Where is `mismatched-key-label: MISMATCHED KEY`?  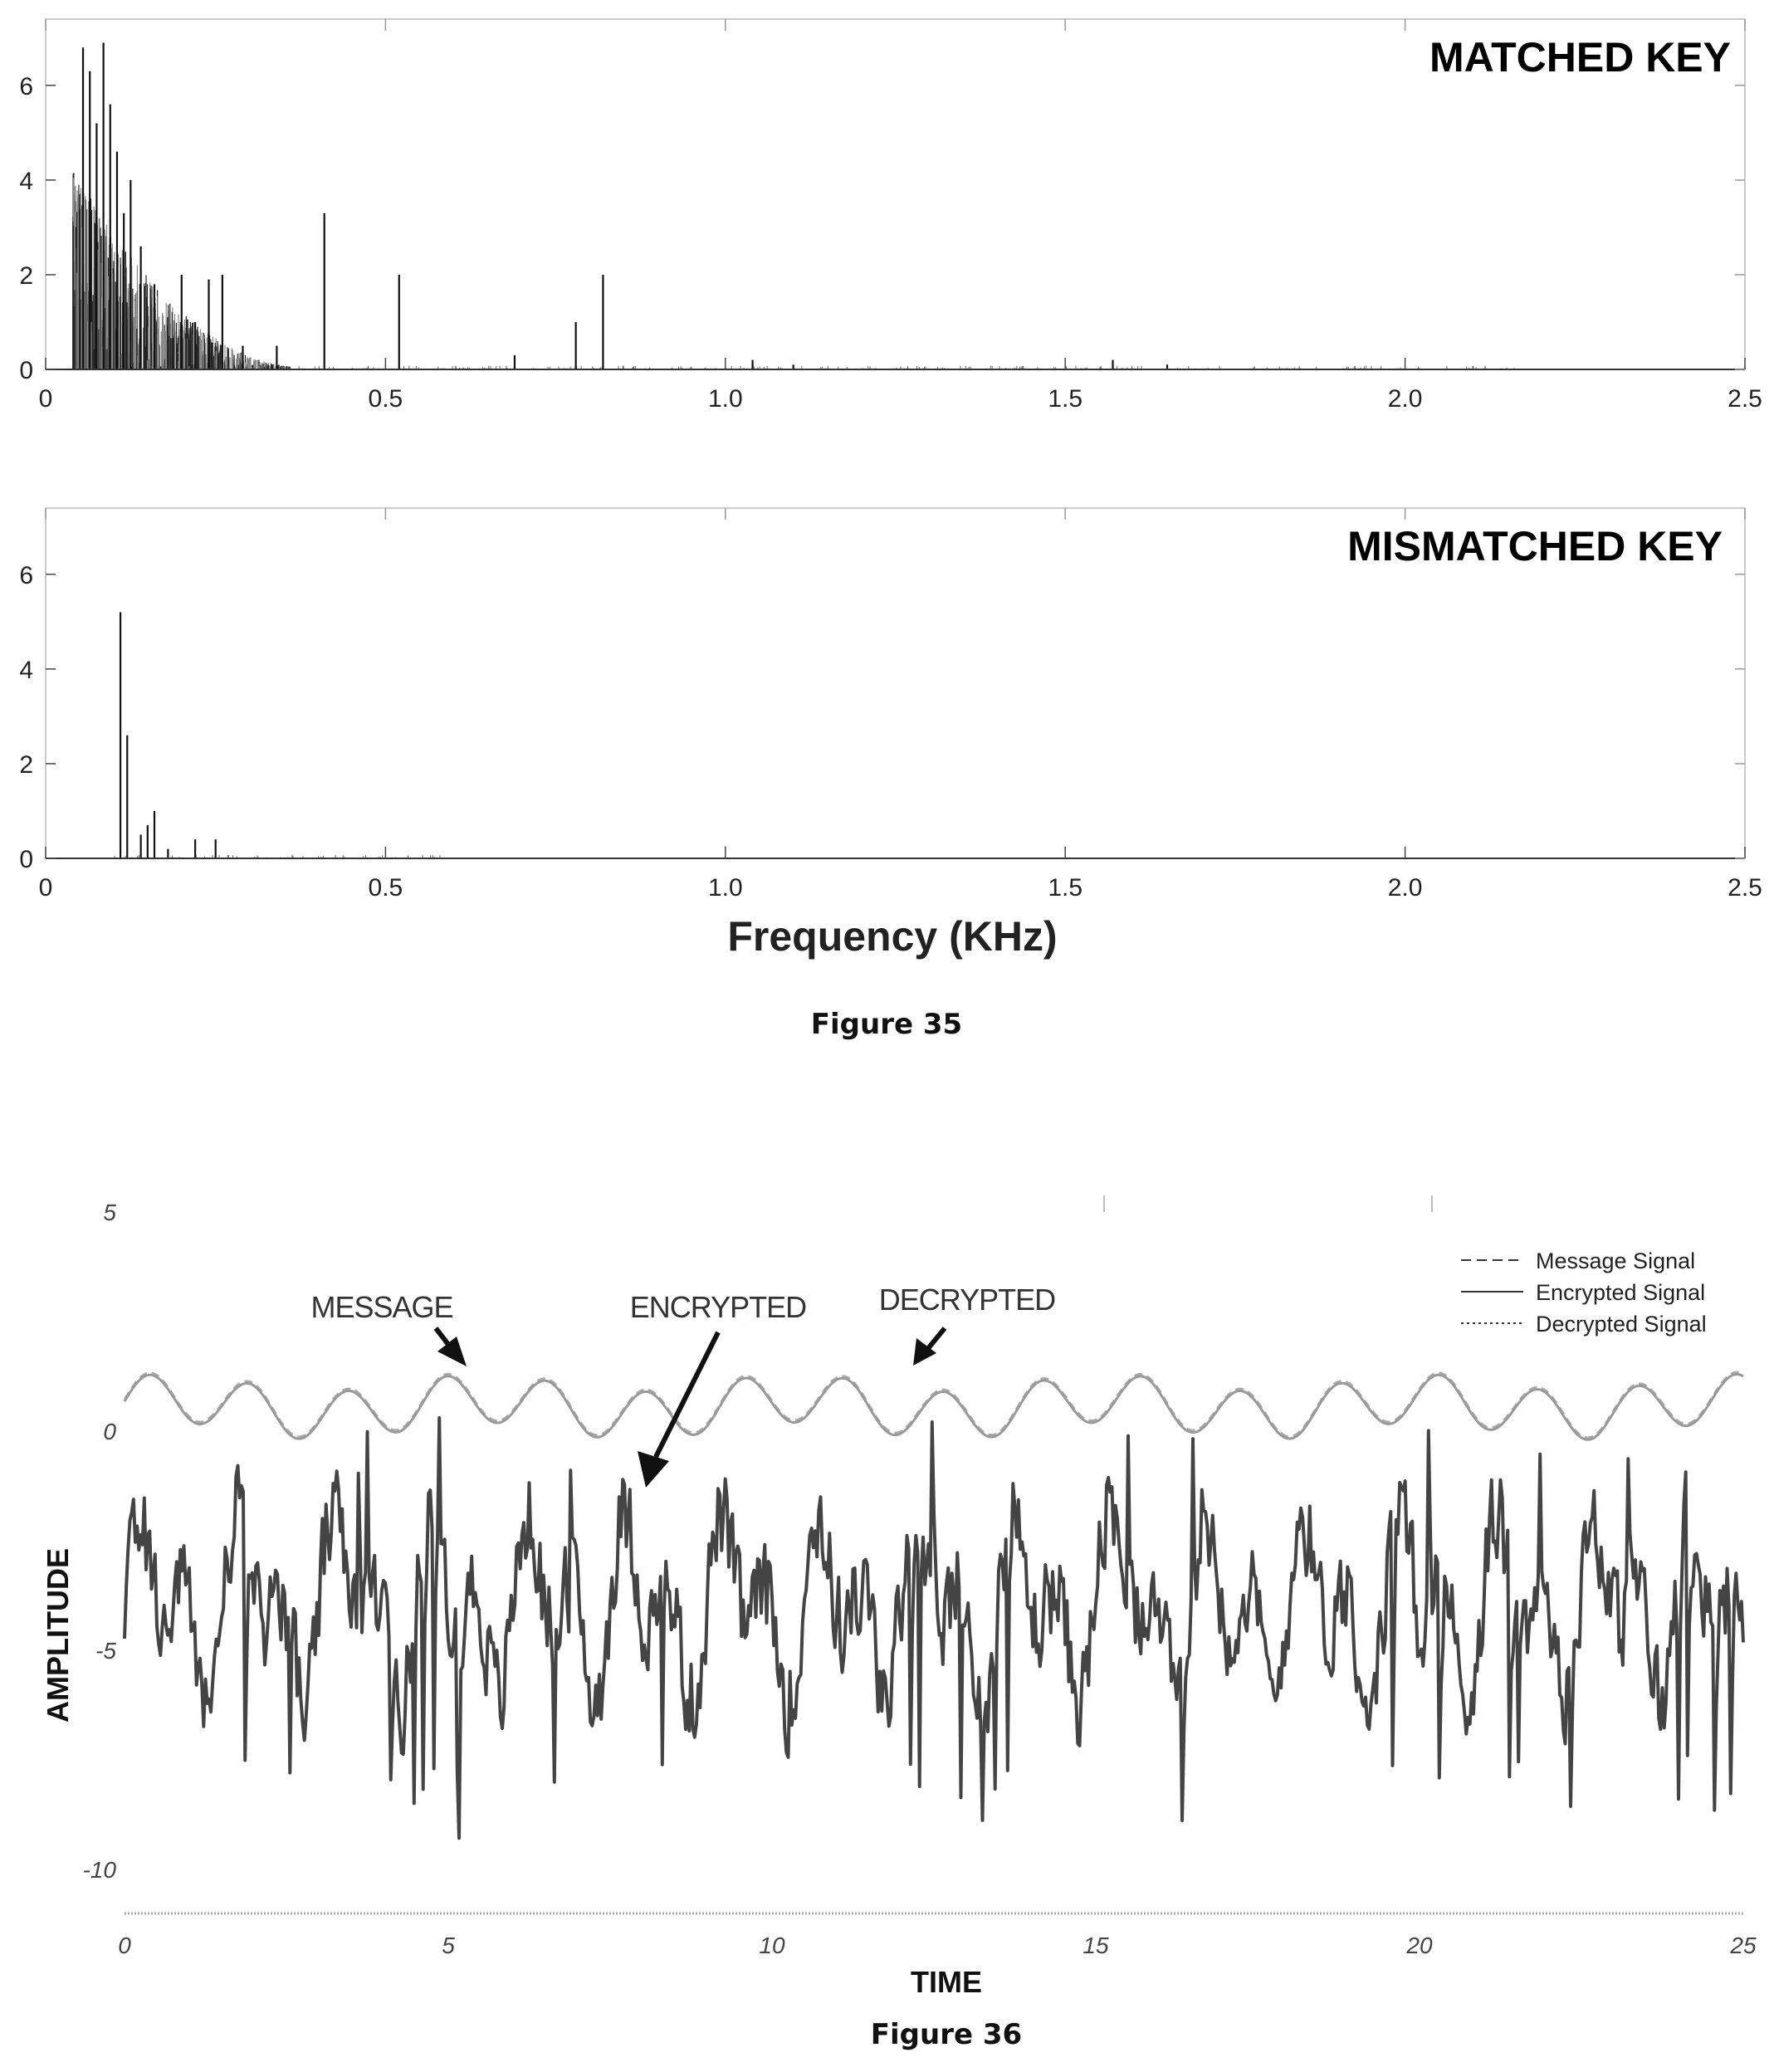 mismatched-key-label: MISMATCHED KEY is located at coordinates (1535, 546).